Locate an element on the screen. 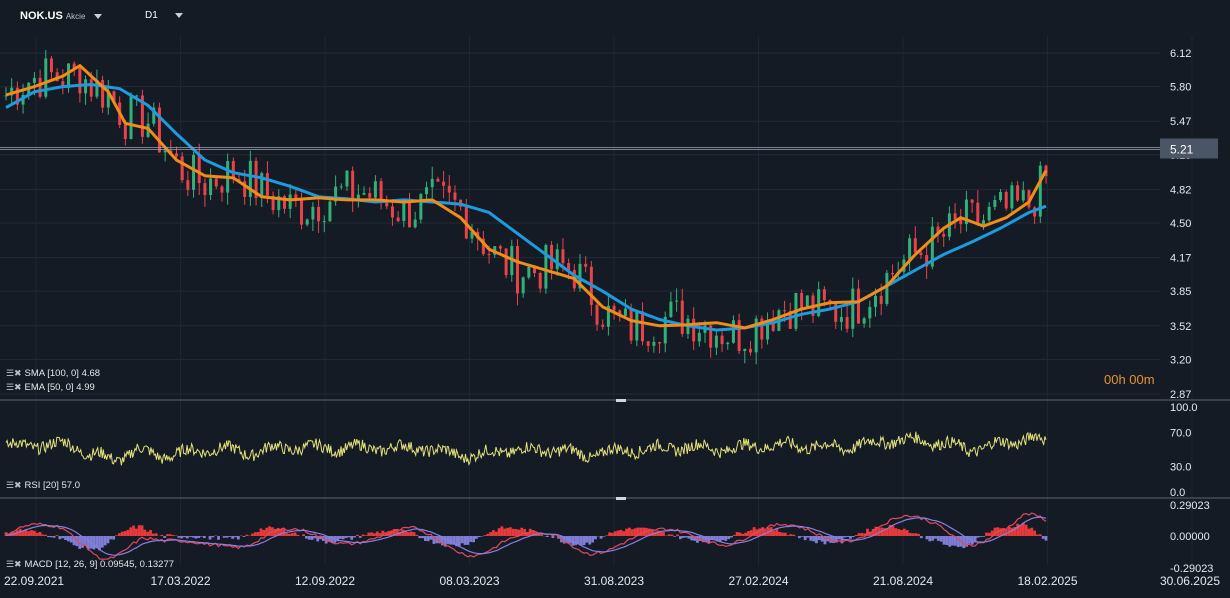 This screenshot has width=1230, height=598. rsi-line is located at coordinates (526, 448).